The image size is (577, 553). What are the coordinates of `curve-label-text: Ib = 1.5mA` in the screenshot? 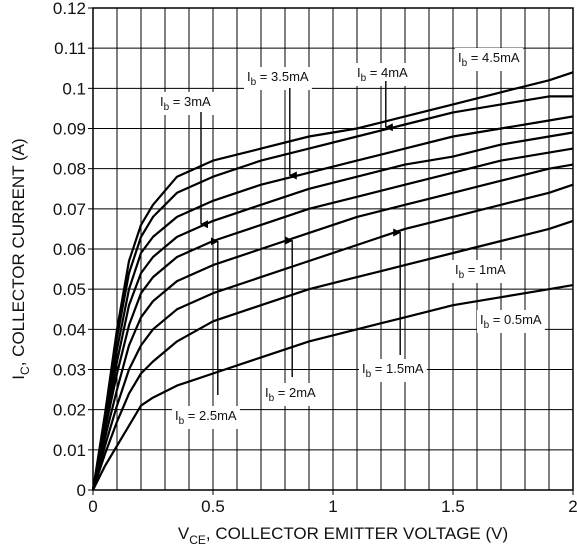 It's located at (393, 370).